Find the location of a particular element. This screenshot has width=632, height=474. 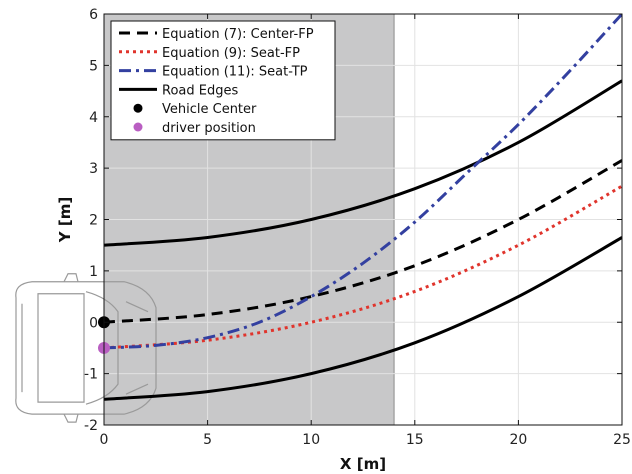

x-tick-label: 20 is located at coordinates (518, 440).